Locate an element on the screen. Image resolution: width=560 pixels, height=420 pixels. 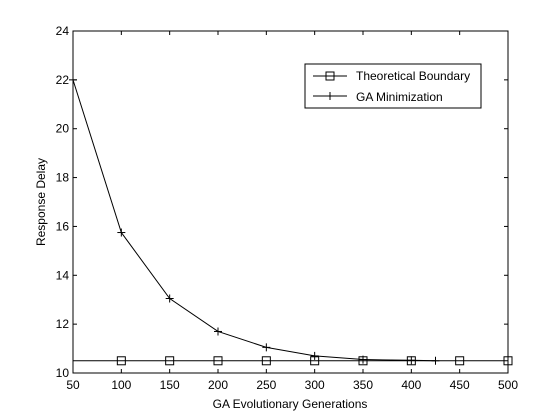
legend-box is located at coordinates (393, 86).